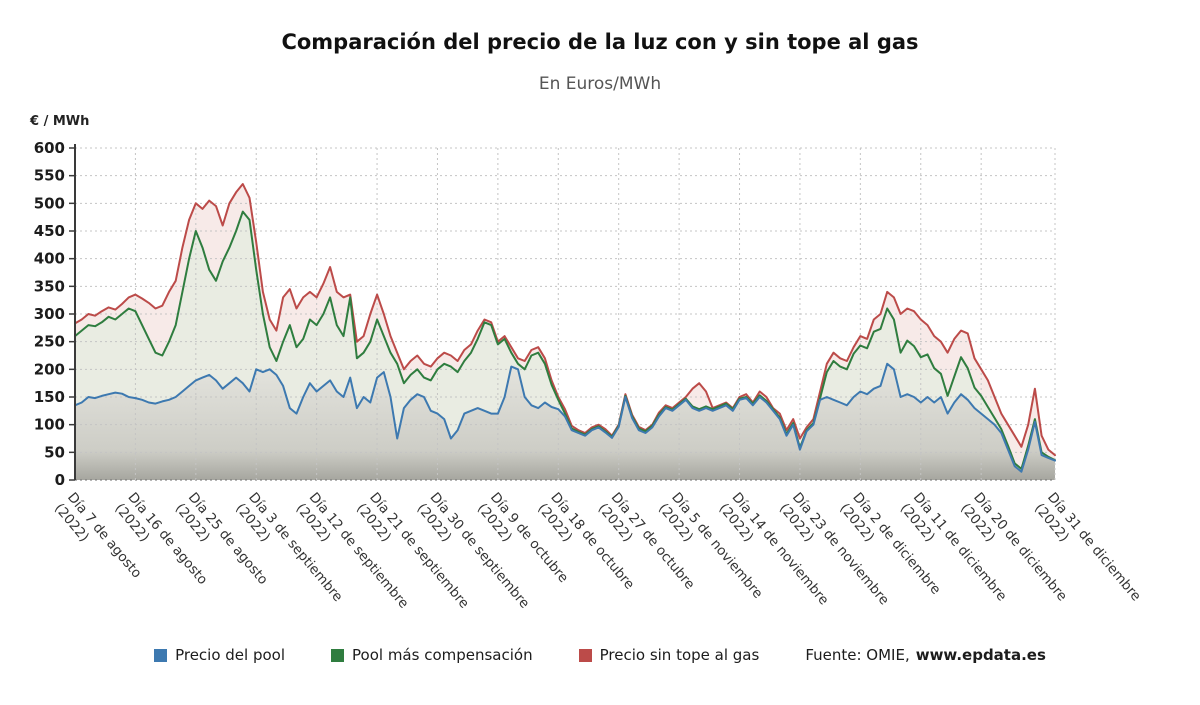 The image size is (1200, 705). What do you see at coordinates (49, 397) in the screenshot?
I see `svg-text: 150` at bounding box center [49, 397].